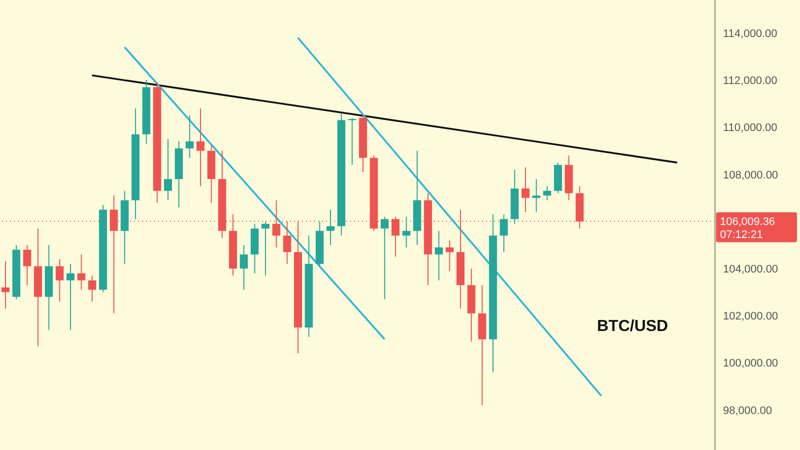  I want to click on y-tick-label: 104,000.00, so click(750, 269).